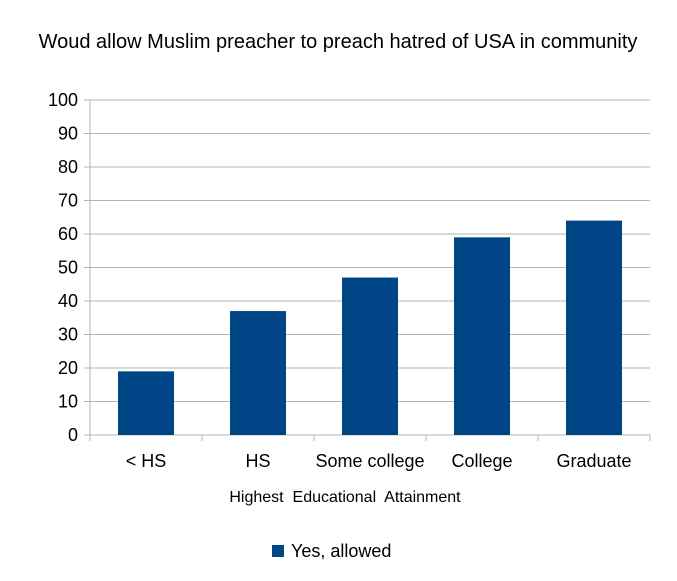 This screenshot has height=581, width=677. Describe the element at coordinates (341, 551) in the screenshot. I see `legend-label: Yes, allowed` at that location.